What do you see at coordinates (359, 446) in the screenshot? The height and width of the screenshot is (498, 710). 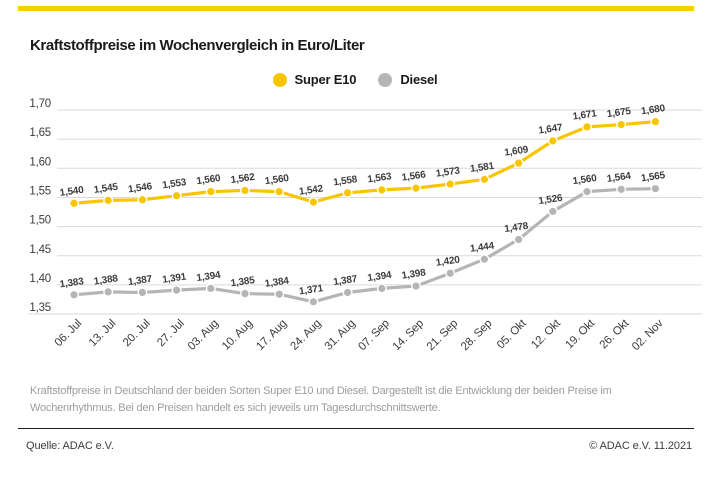 I see `footer: Quelle: ADAC e.V. © ADAC e.V. 11.2021` at bounding box center [359, 446].